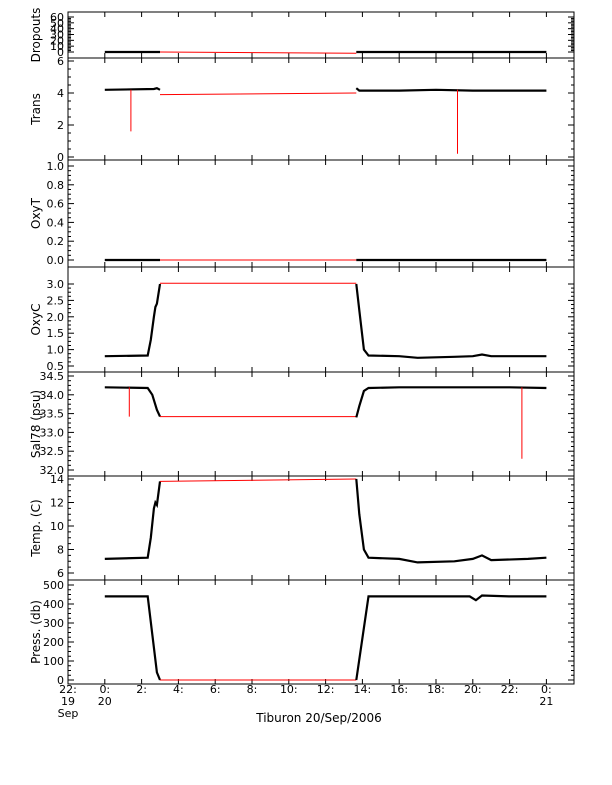 This screenshot has height=785, width=612. I want to click on y-tick-label: 34.0, so click(52, 395).